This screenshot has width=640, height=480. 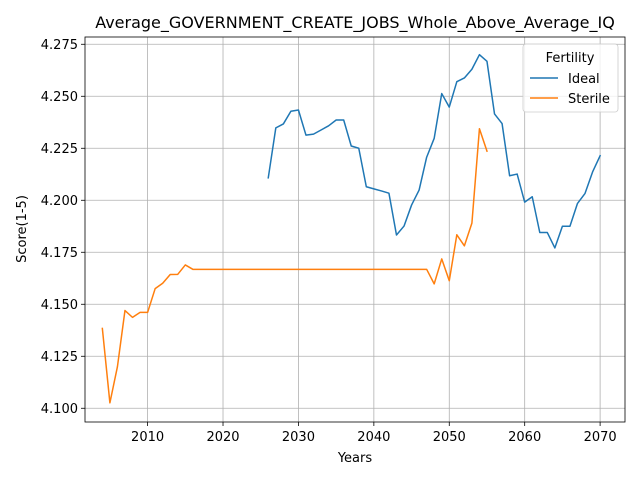 What do you see at coordinates (59, 201) in the screenshot?
I see `y-tick-label: 4.200` at bounding box center [59, 201].